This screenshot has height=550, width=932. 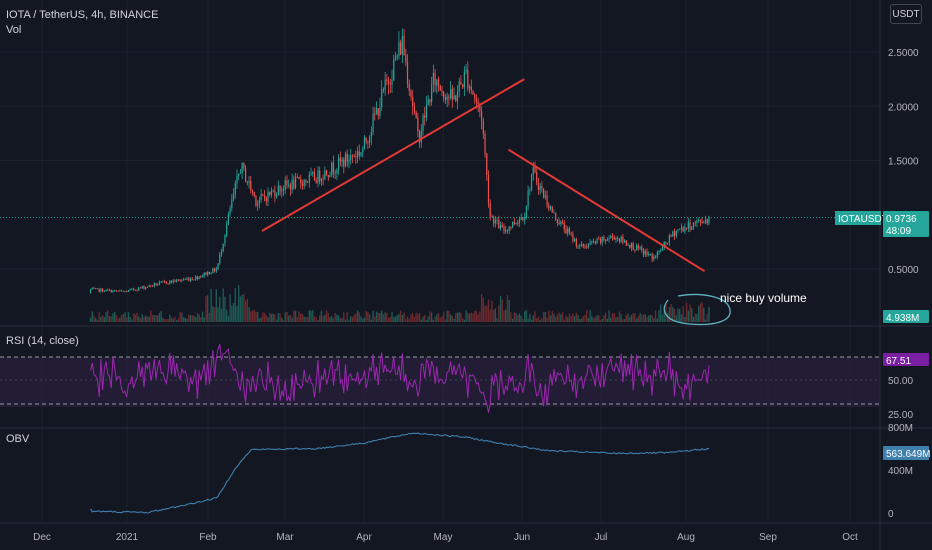 I want to click on volume-tag-bg, so click(x=906, y=316).